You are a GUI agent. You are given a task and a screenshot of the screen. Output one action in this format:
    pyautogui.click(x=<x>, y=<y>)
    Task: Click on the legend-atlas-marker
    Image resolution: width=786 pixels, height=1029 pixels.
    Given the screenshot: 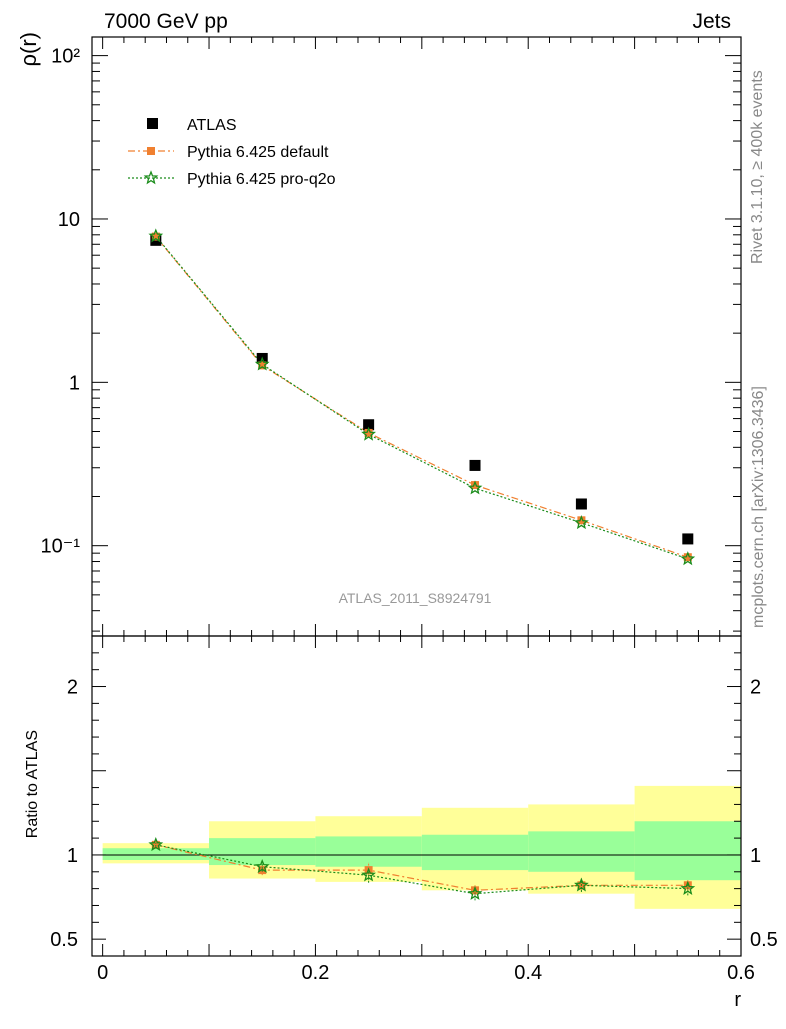 What is the action you would take?
    pyautogui.click(x=152, y=123)
    